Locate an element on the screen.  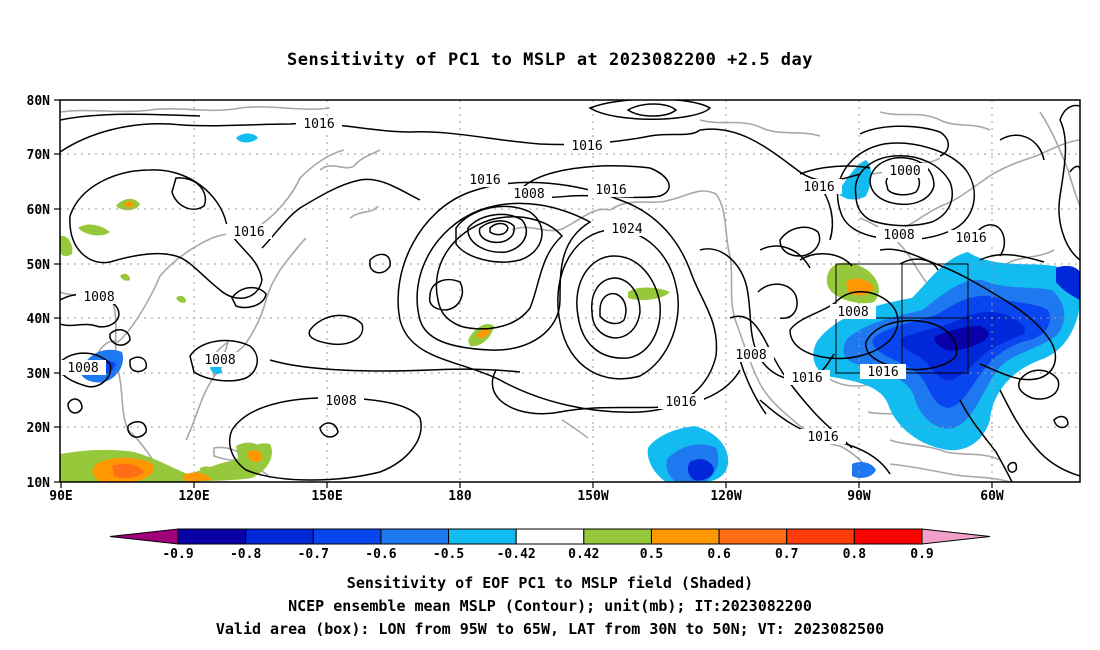
lon-label: 120E is located at coordinates (193, 496).